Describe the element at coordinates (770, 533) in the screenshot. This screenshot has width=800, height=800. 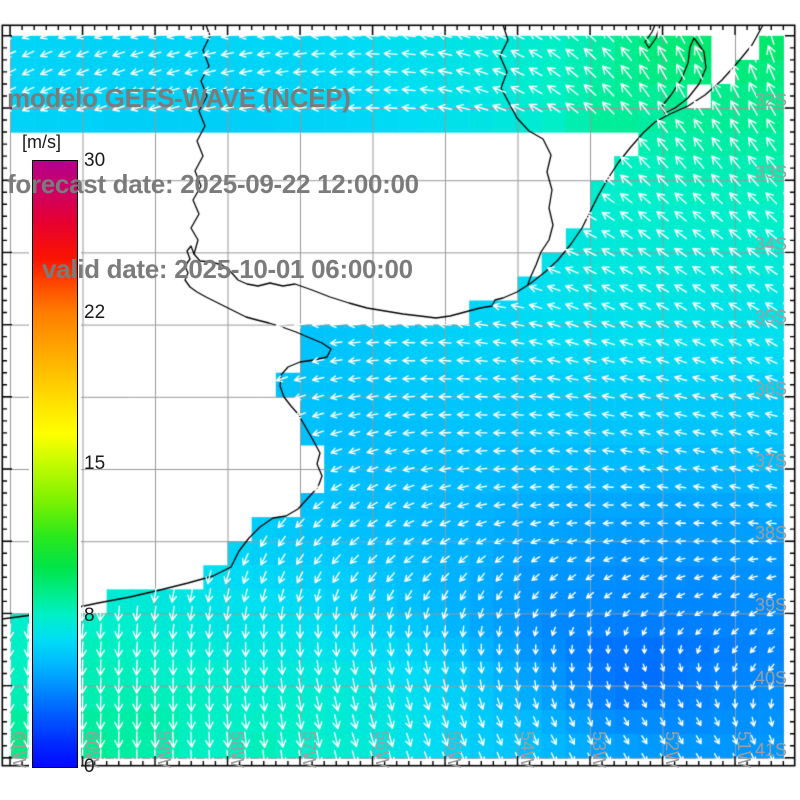
I see `lat-label-38S: 38S` at that location.